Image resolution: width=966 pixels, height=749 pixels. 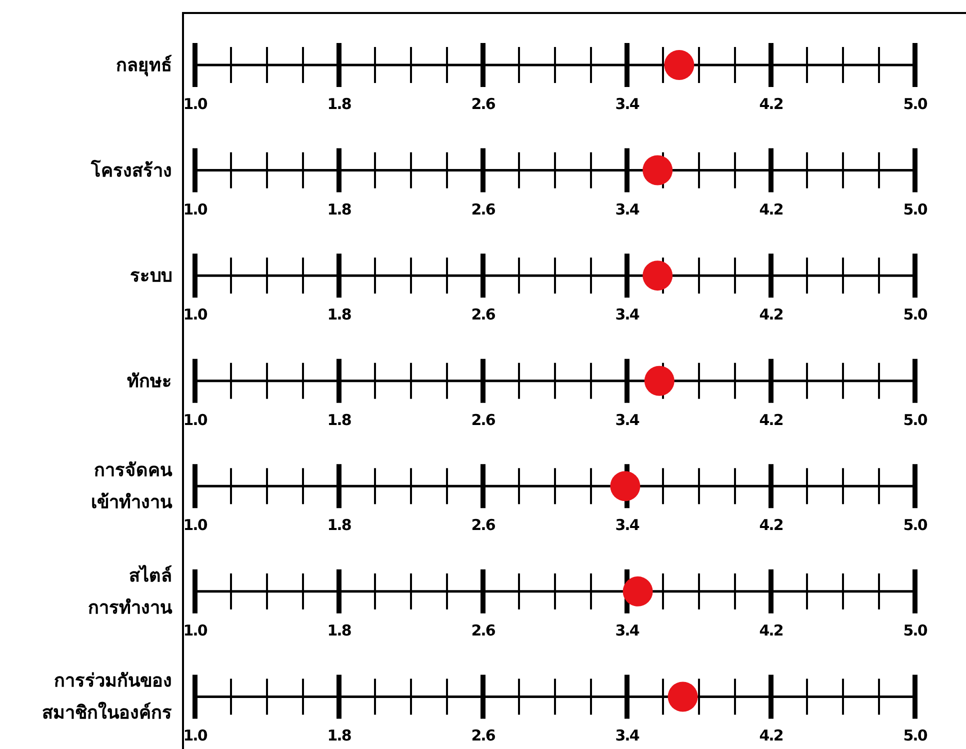 What do you see at coordinates (130, 591) in the screenshot?
I see `y-tick-label: สไตล์ การทำงาน` at bounding box center [130, 591].